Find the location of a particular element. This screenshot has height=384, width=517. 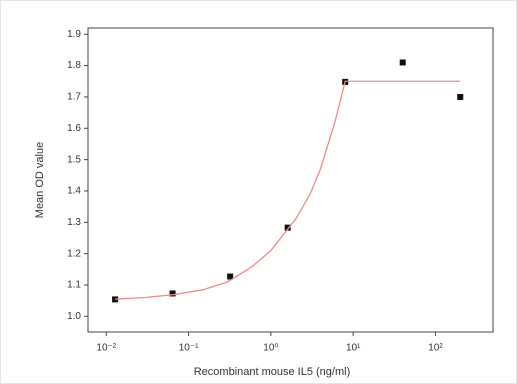

x-tick-label: 10¹ is located at coordinates (353, 348).